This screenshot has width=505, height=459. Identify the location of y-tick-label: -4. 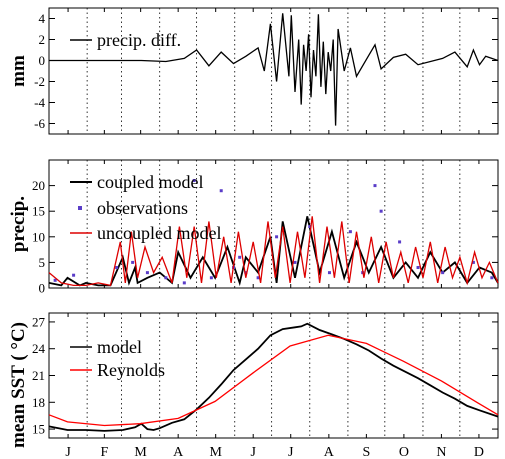
(39, 102).